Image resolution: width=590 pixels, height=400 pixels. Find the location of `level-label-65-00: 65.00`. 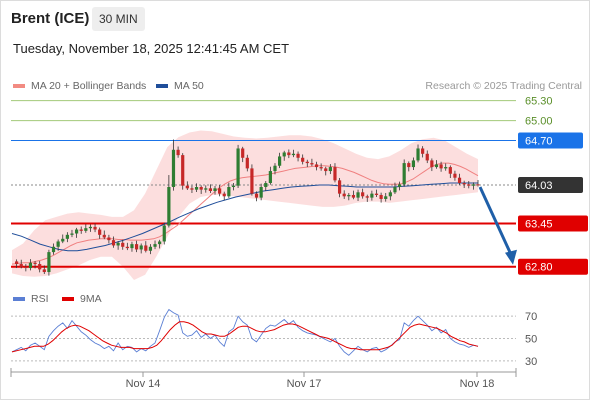

level-label-65-00: 65.00 is located at coordinates (539, 122).